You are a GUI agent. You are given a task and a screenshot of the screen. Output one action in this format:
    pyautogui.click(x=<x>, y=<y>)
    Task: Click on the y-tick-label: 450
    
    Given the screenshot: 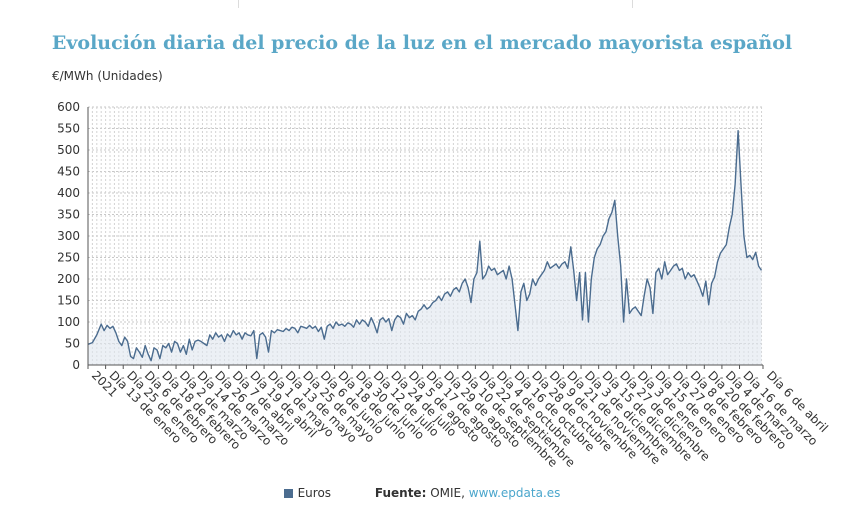 What is the action you would take?
    pyautogui.click(x=68, y=172)
    